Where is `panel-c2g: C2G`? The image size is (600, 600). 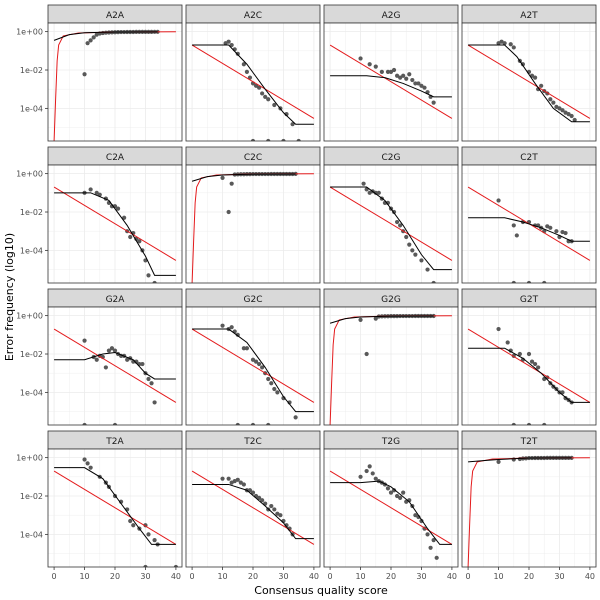 panel-c2g: C2G is located at coordinates (391, 215).